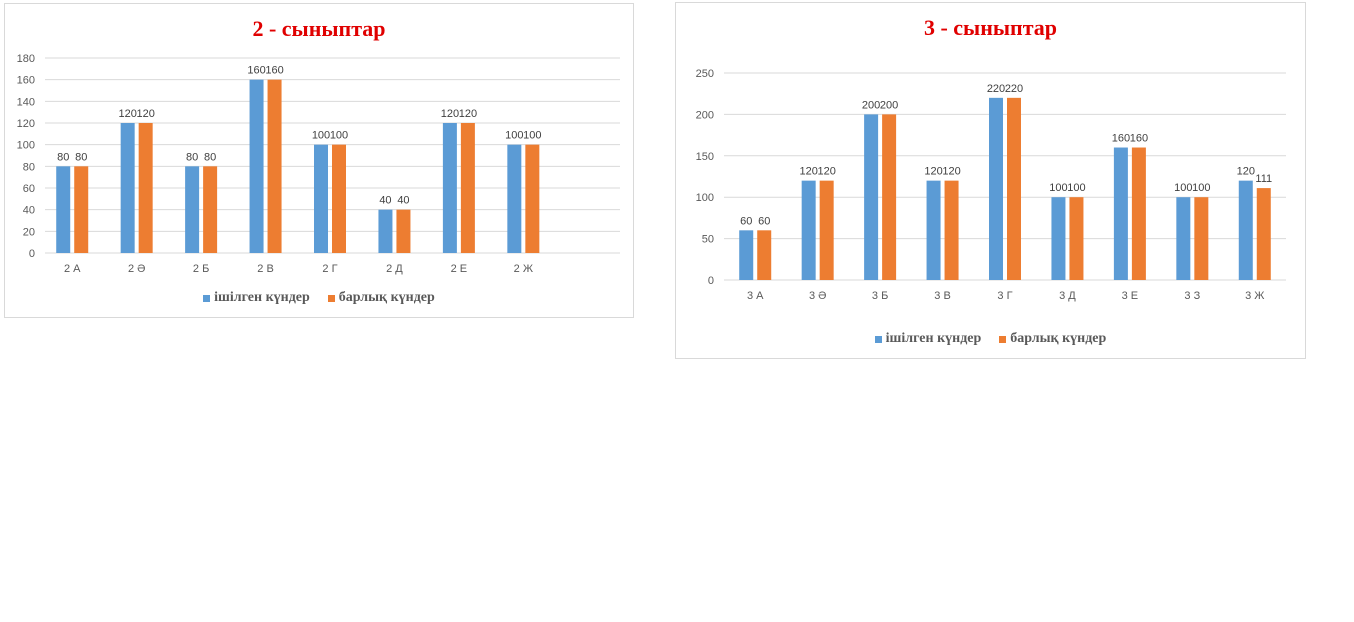  Describe the element at coordinates (708, 240) in the screenshot. I see `y-tick-label: 50` at that location.